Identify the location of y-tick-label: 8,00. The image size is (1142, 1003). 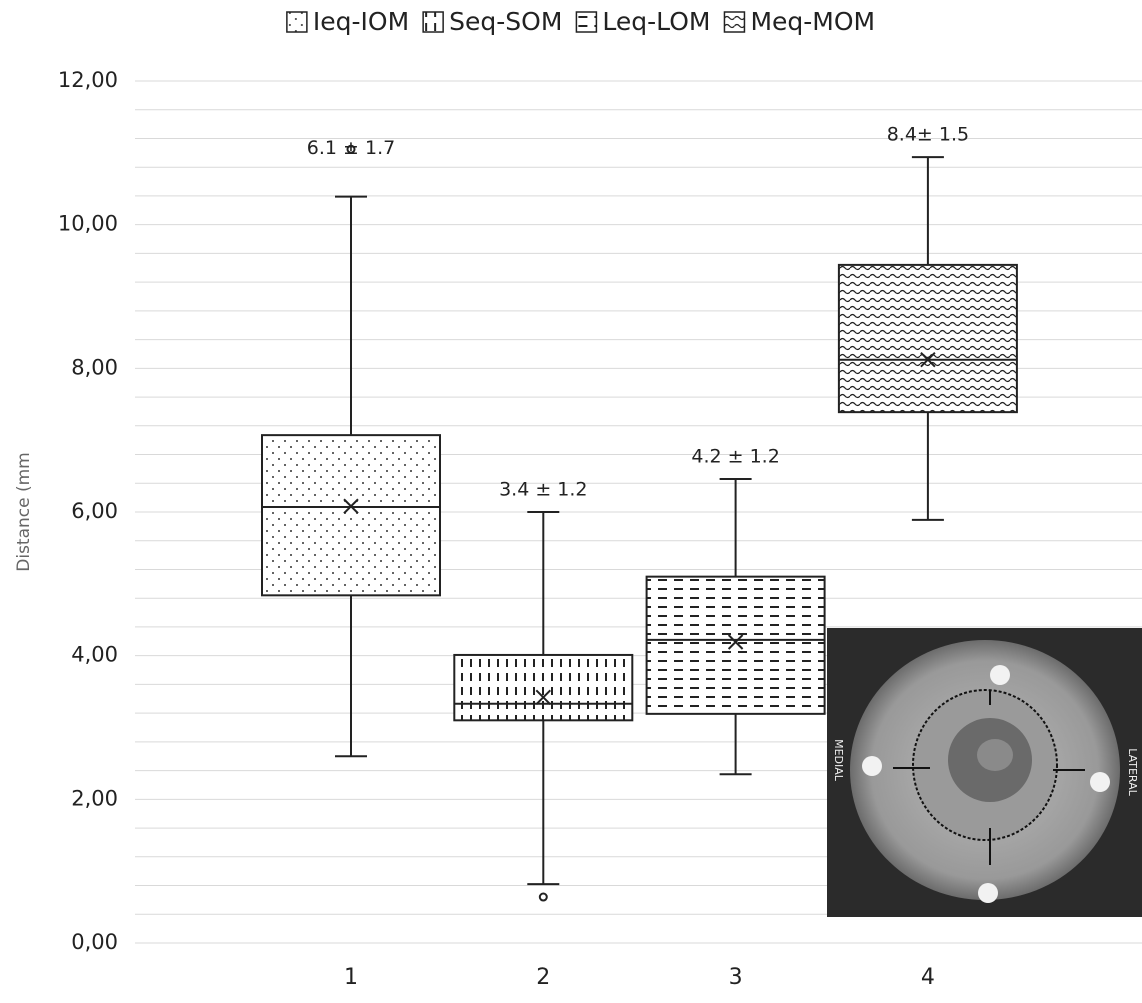
(94, 367).